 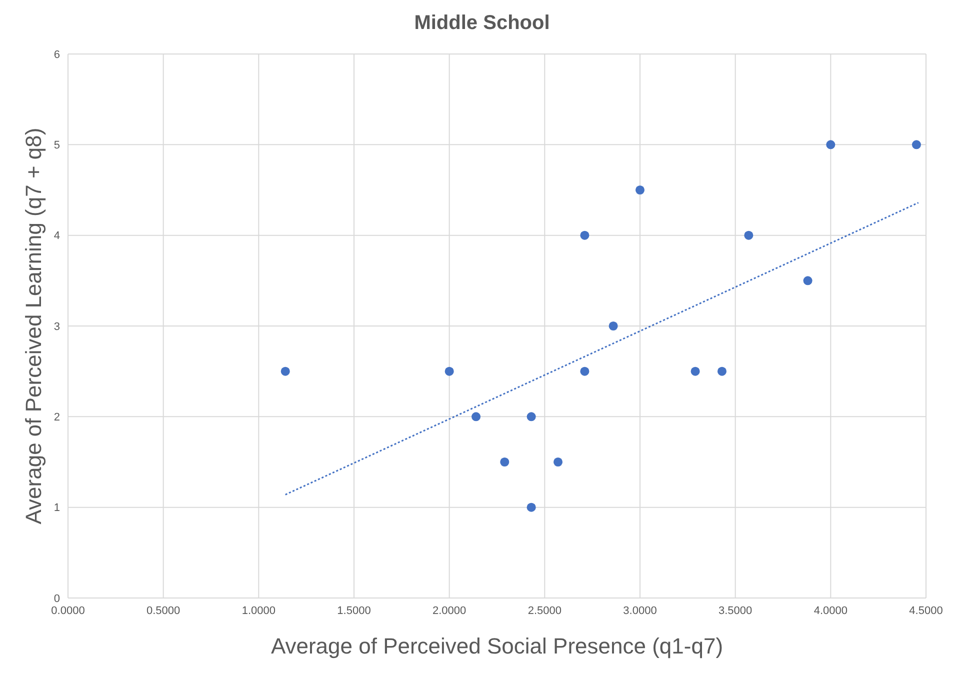 I want to click on x-tick-label: 3.0000, so click(x=640, y=610).